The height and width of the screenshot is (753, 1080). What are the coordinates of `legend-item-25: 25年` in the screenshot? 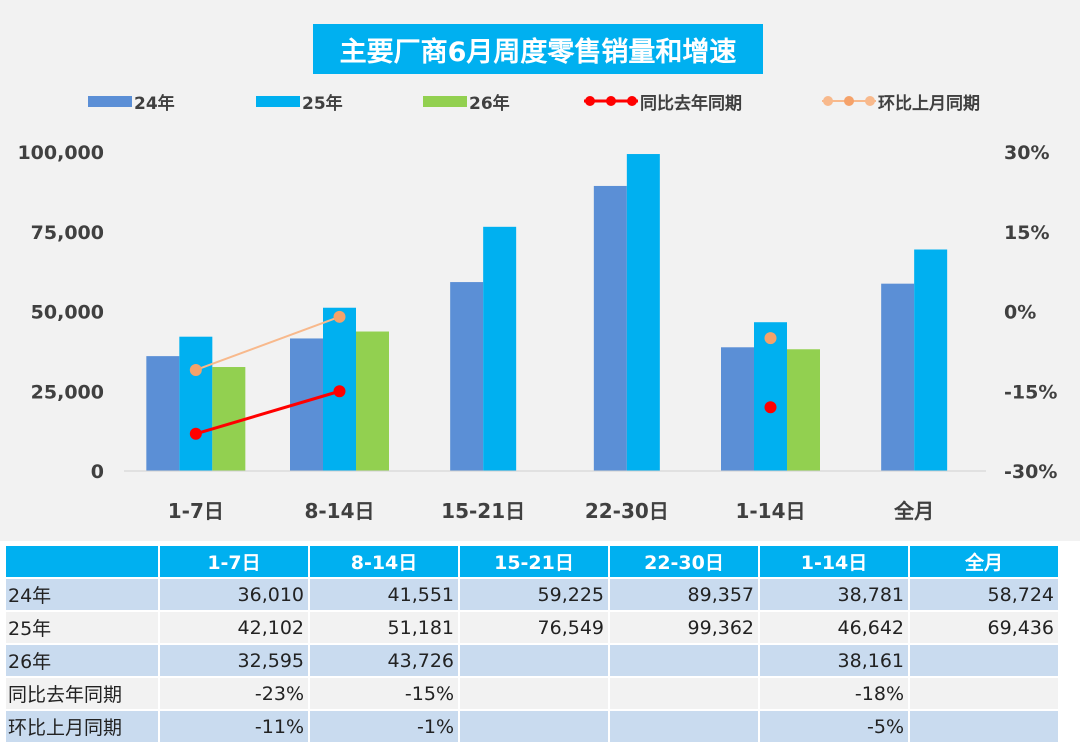 It's located at (299, 101).